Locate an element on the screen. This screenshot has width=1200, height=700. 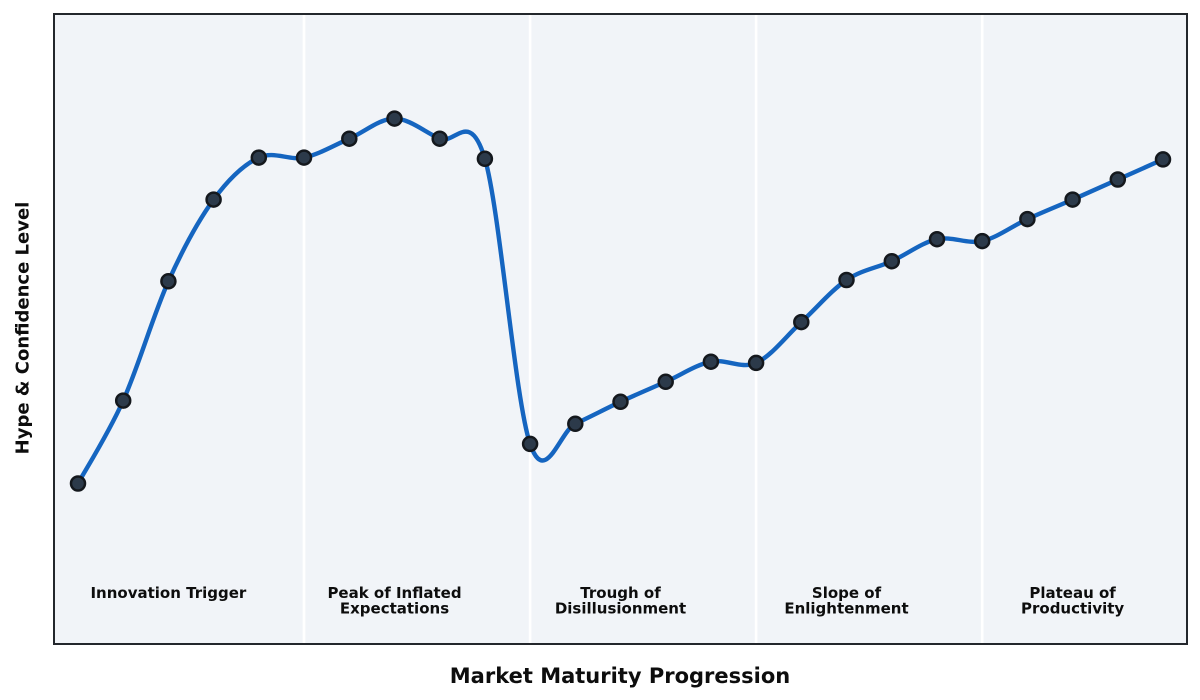
phase-label: Trough of Disillusionment is located at coordinates (620, 601).